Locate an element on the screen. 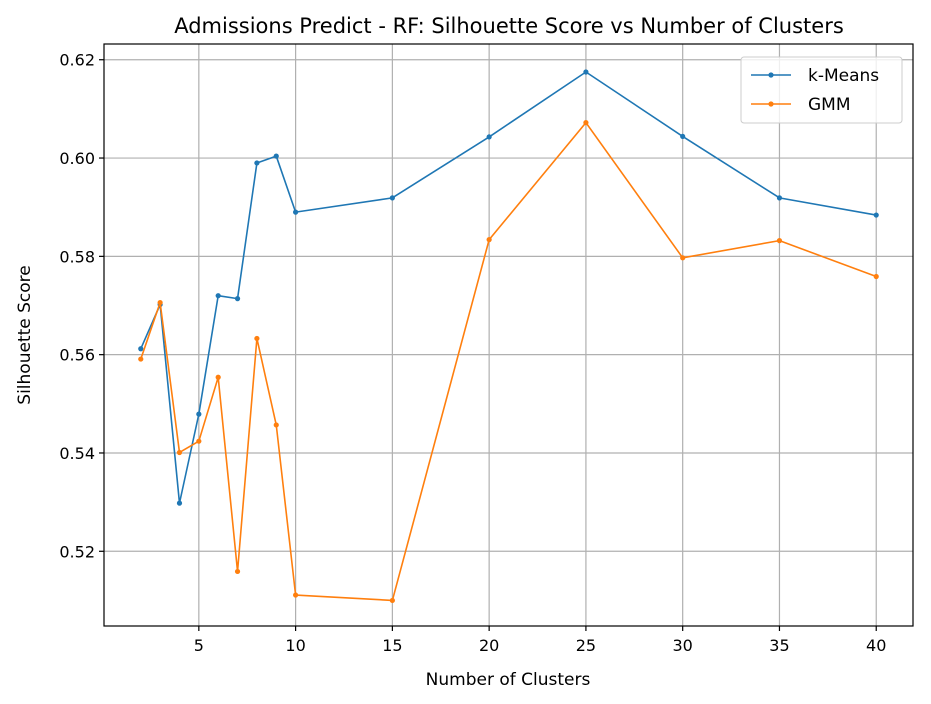 This screenshot has width=931, height=704. y-tick-label: 0.58 is located at coordinates (77, 256).